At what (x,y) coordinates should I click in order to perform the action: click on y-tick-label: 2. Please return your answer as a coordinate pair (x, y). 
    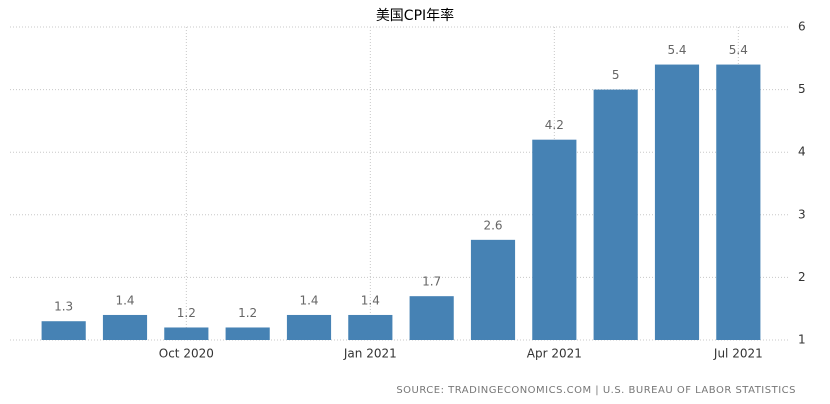
    Looking at the image, I should click on (802, 277).